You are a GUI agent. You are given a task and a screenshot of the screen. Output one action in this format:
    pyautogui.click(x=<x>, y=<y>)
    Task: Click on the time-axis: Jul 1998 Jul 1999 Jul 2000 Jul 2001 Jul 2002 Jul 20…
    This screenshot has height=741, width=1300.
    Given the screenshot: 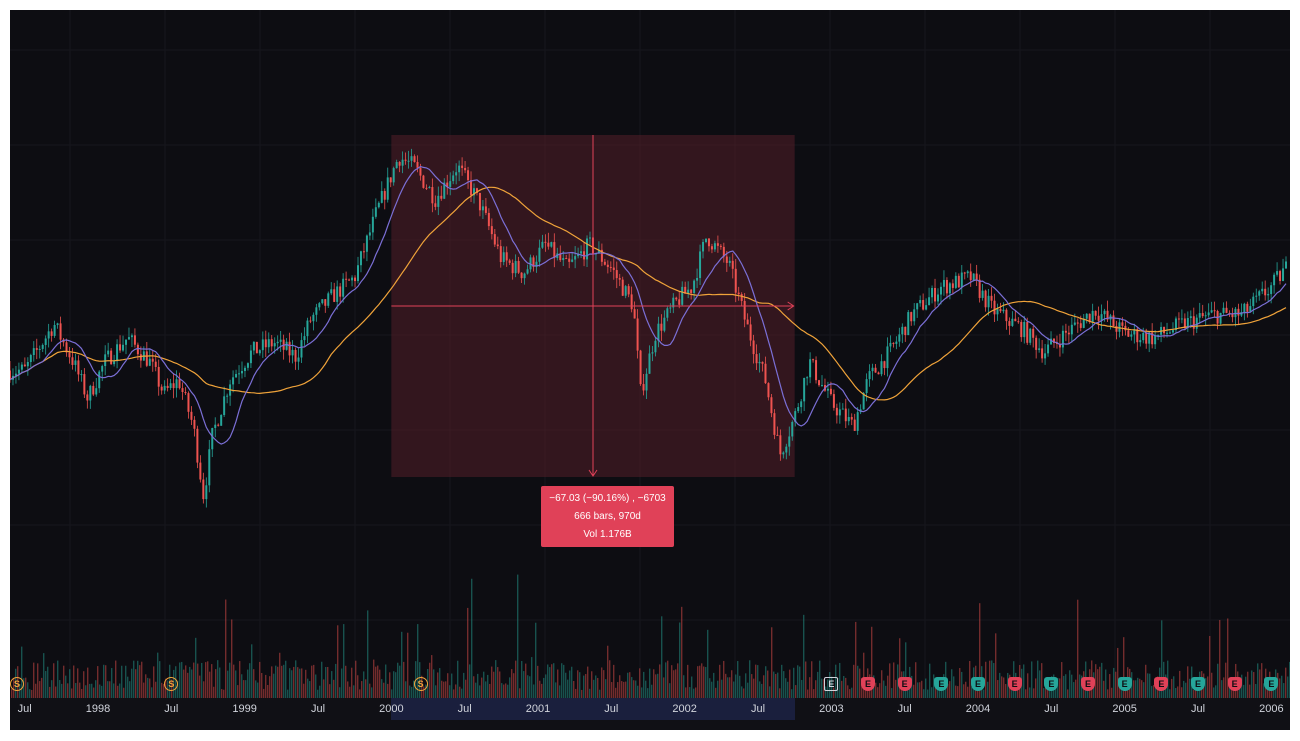 What is the action you would take?
    pyautogui.click(x=650, y=714)
    